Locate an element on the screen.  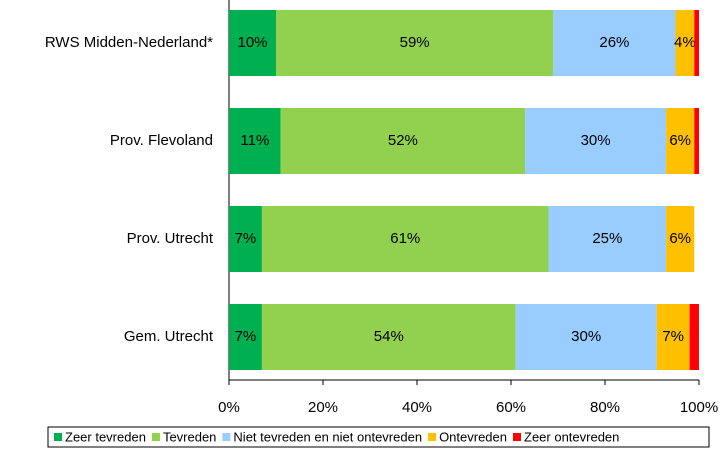
x-tick-label: 80% is located at coordinates (605, 407).